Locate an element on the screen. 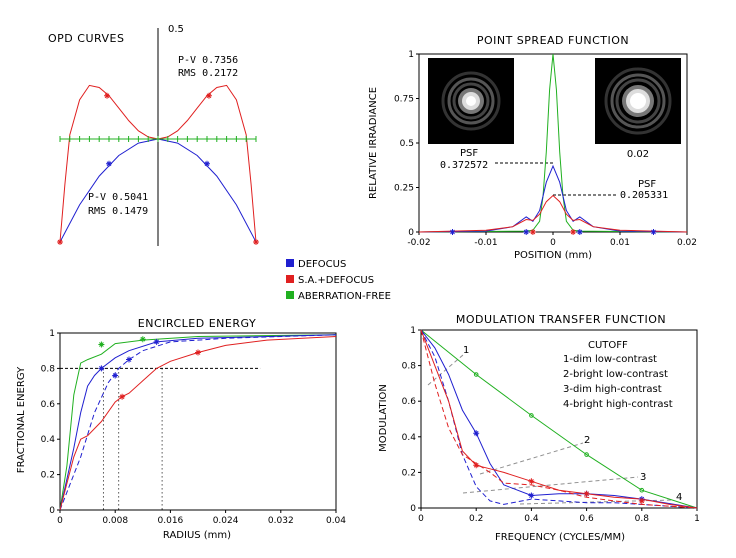 The width and height of the screenshot is (736, 558). ee-y-tick-label: 1 is located at coordinates (52, 334).